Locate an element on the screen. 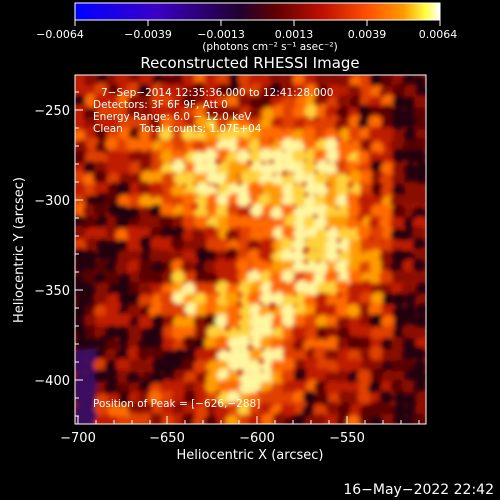  peak-position-text: Position of Peak = [−626,−288] is located at coordinates (176, 404).